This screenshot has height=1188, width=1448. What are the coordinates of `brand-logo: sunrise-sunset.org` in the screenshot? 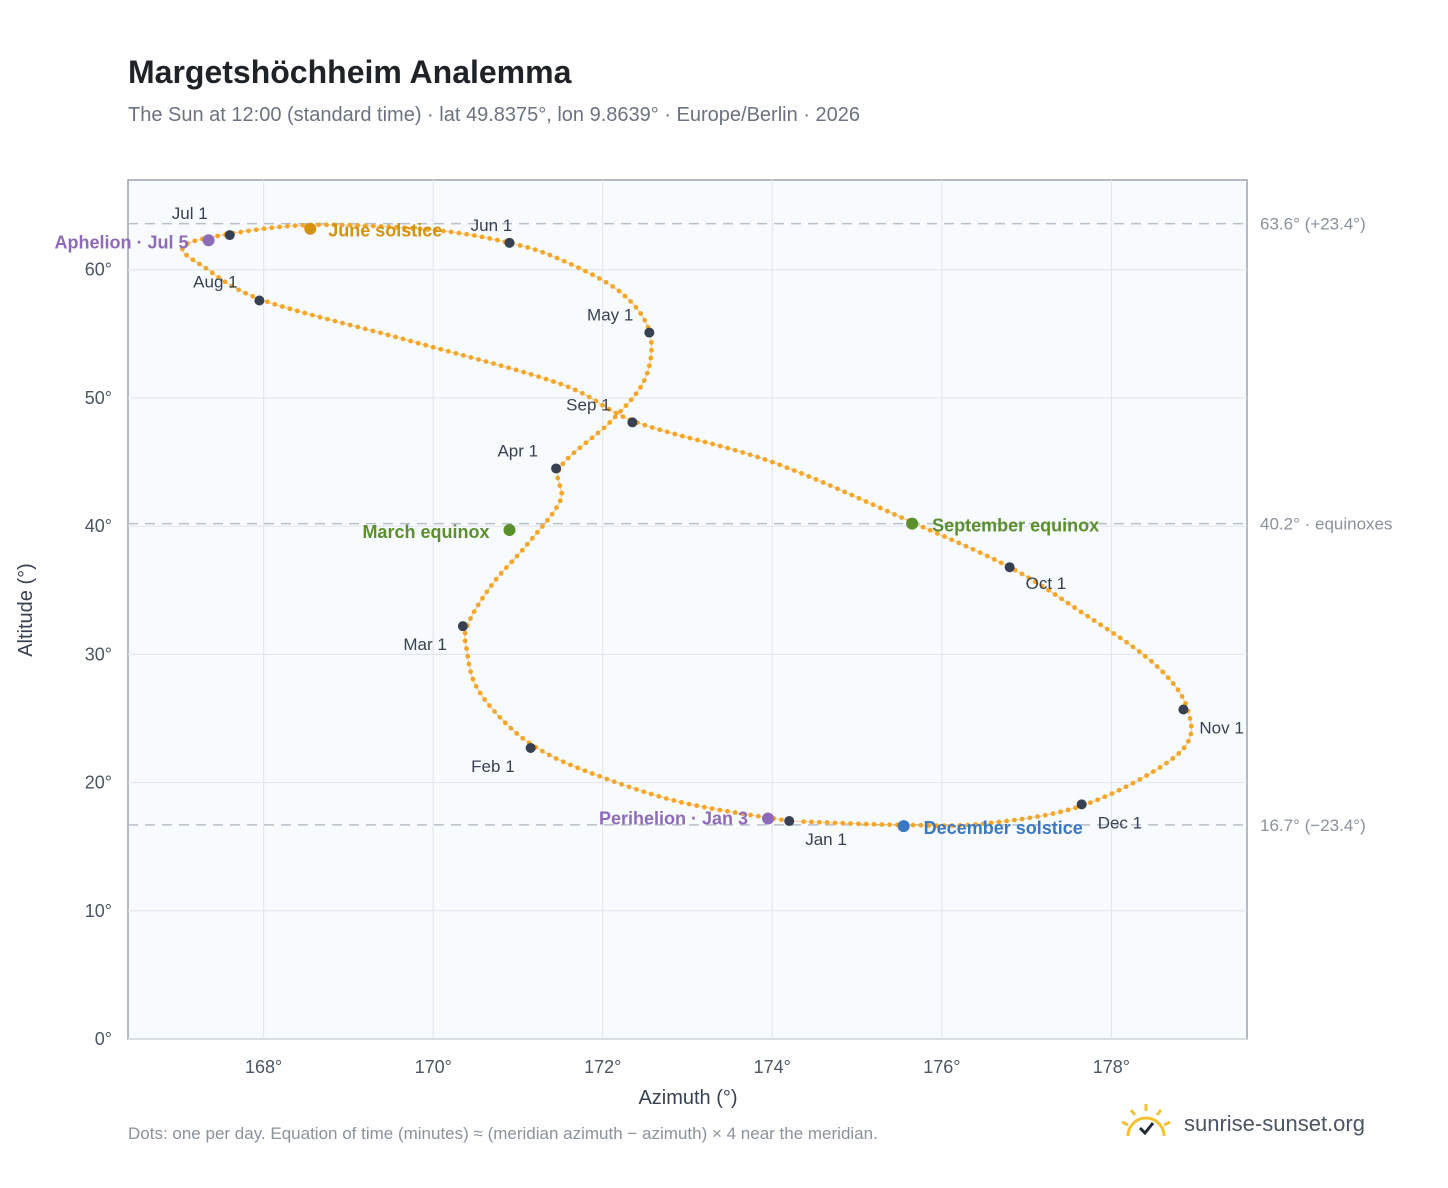 It's located at (1242, 1124).